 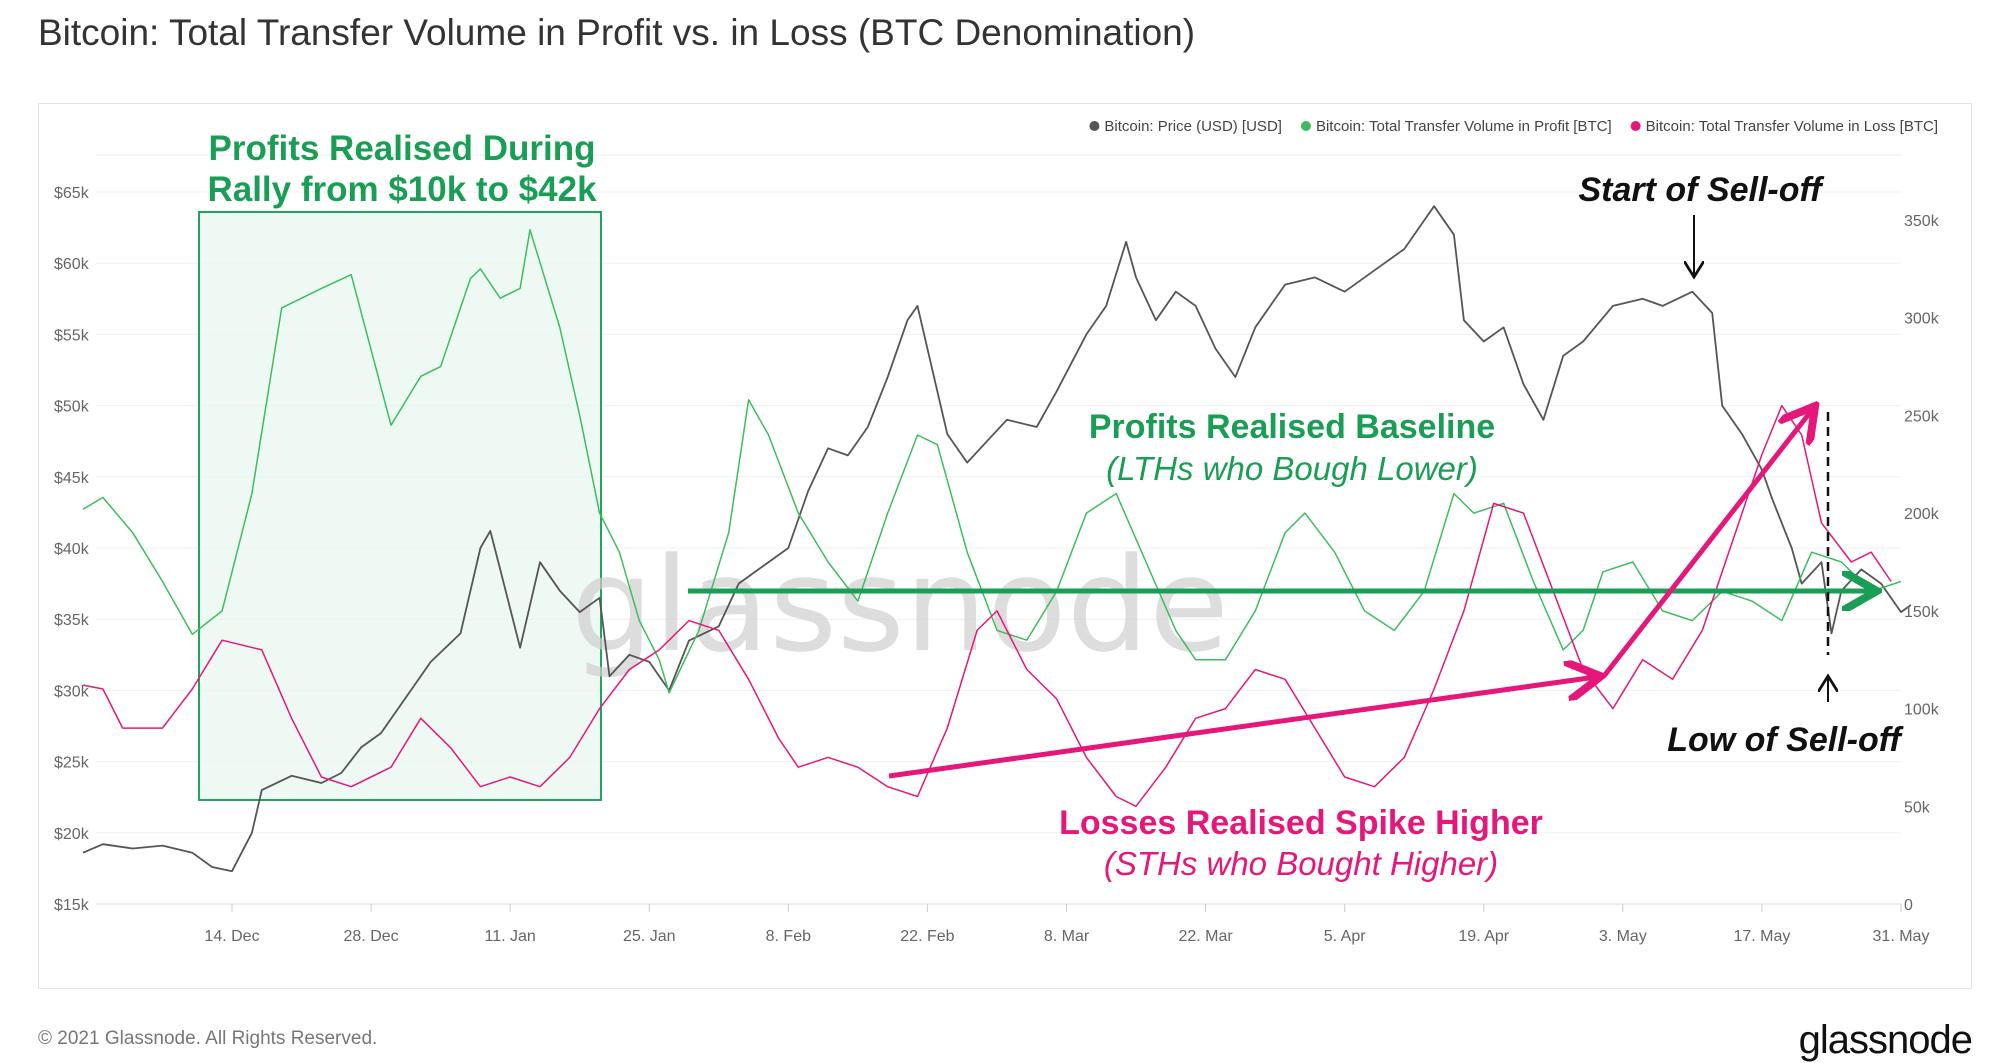 What do you see at coordinates (72, 193) in the screenshot?
I see `y-left-tick-label: $65k` at bounding box center [72, 193].